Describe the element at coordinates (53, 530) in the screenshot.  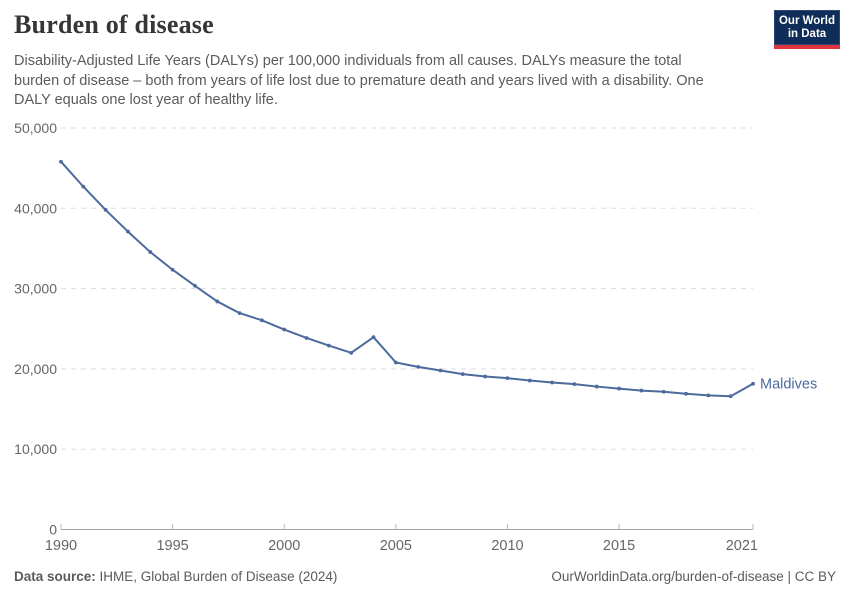
I see `y-tick-label: 0` at that location.